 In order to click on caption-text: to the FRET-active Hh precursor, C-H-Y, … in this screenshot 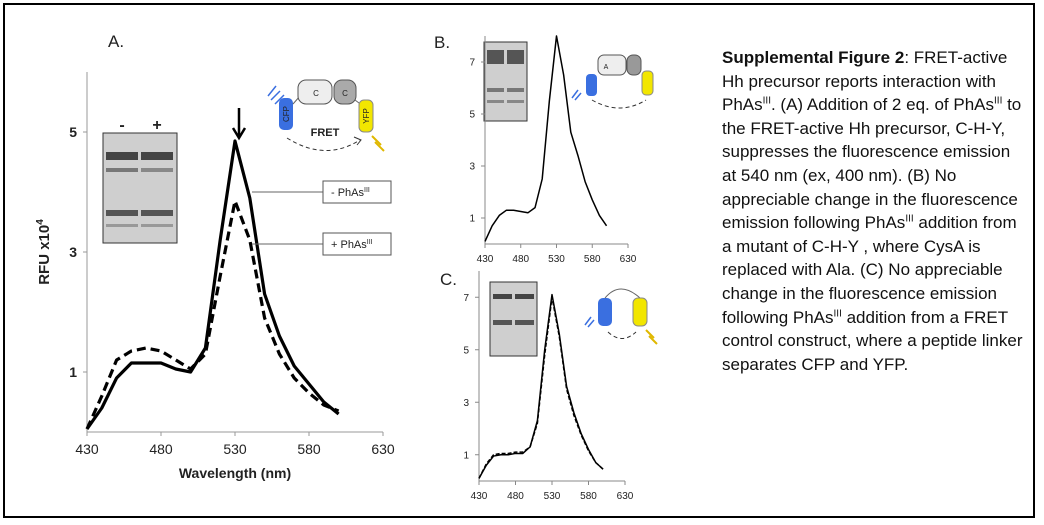, I will do `click(872, 164)`.